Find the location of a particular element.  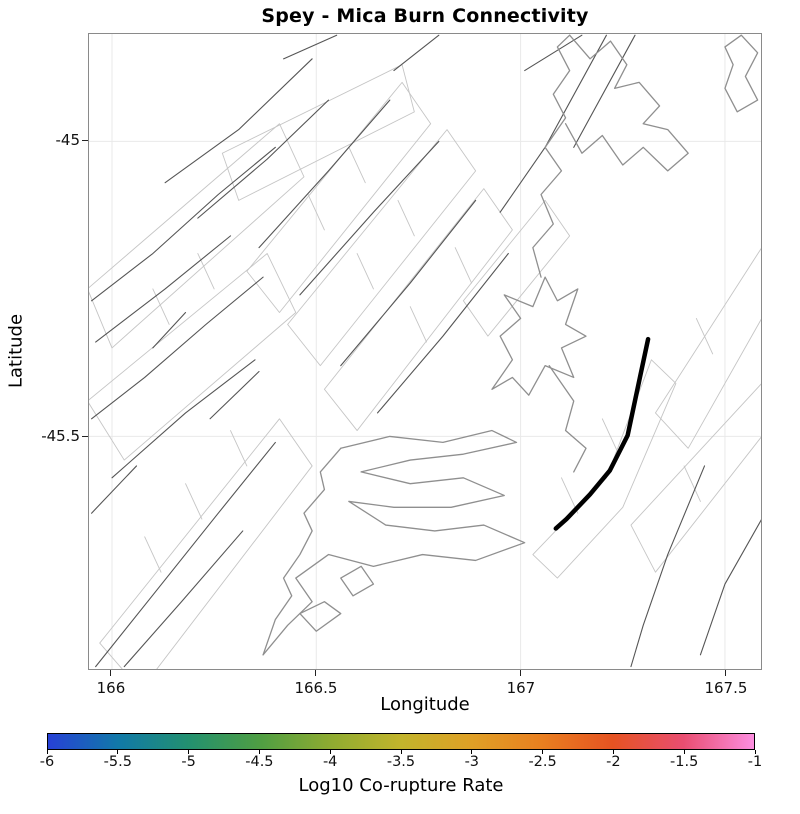

colorbar-tick-label: -1 is located at coordinates (755, 762).